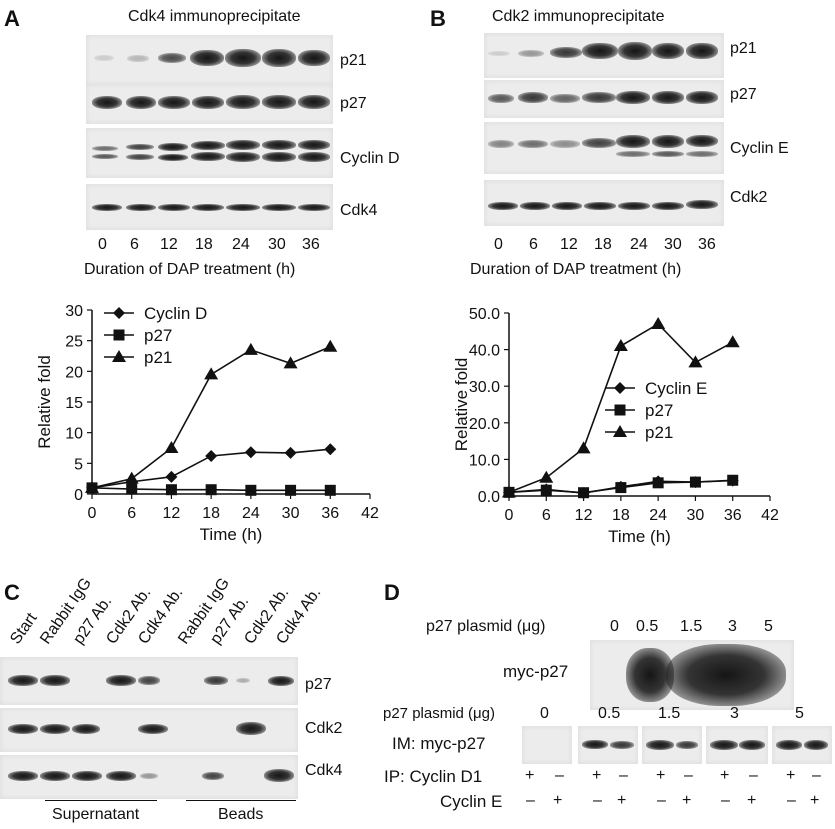  Describe the element at coordinates (604, 99) in the screenshot. I see `blot-b-p27` at that location.